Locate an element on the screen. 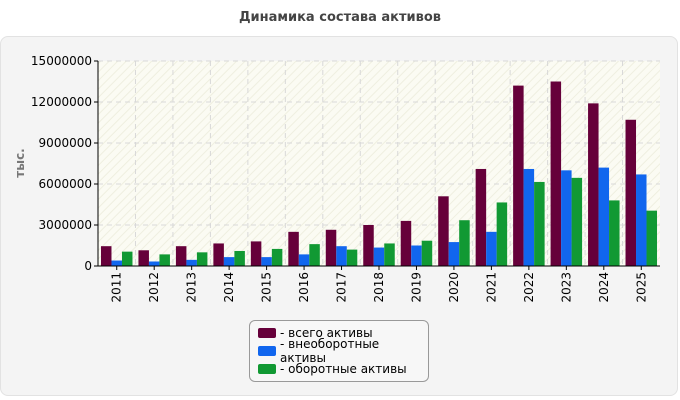 The height and width of the screenshot is (400, 680). legend-label: - всего активы is located at coordinates (326, 333).